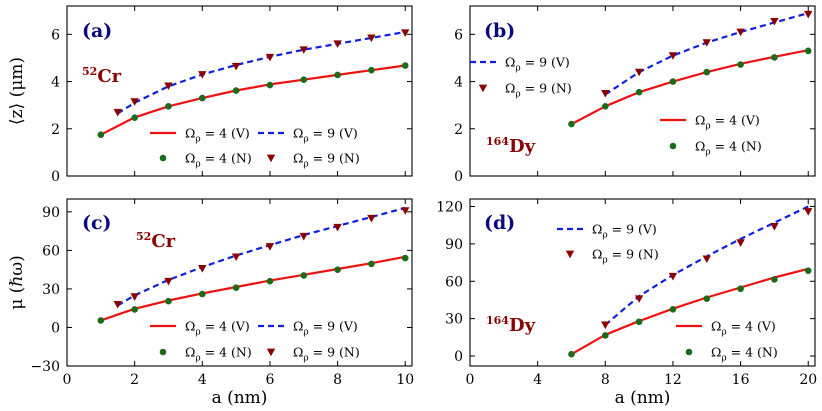  What do you see at coordinates (17, 282) in the screenshot?
I see `y-axis-title: μ (ℏω)` at bounding box center [17, 282].